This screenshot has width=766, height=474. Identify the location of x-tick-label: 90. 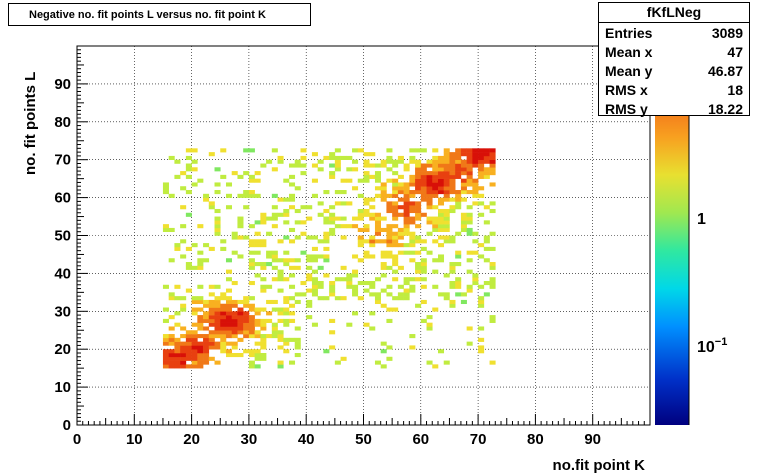
(592, 439).